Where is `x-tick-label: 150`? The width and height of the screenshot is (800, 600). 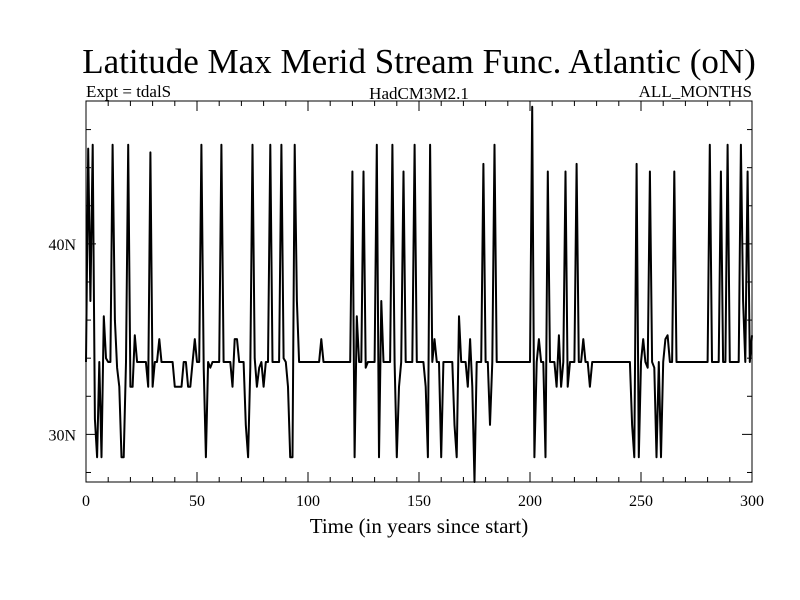
x-tick-label: 150 is located at coordinates (419, 501).